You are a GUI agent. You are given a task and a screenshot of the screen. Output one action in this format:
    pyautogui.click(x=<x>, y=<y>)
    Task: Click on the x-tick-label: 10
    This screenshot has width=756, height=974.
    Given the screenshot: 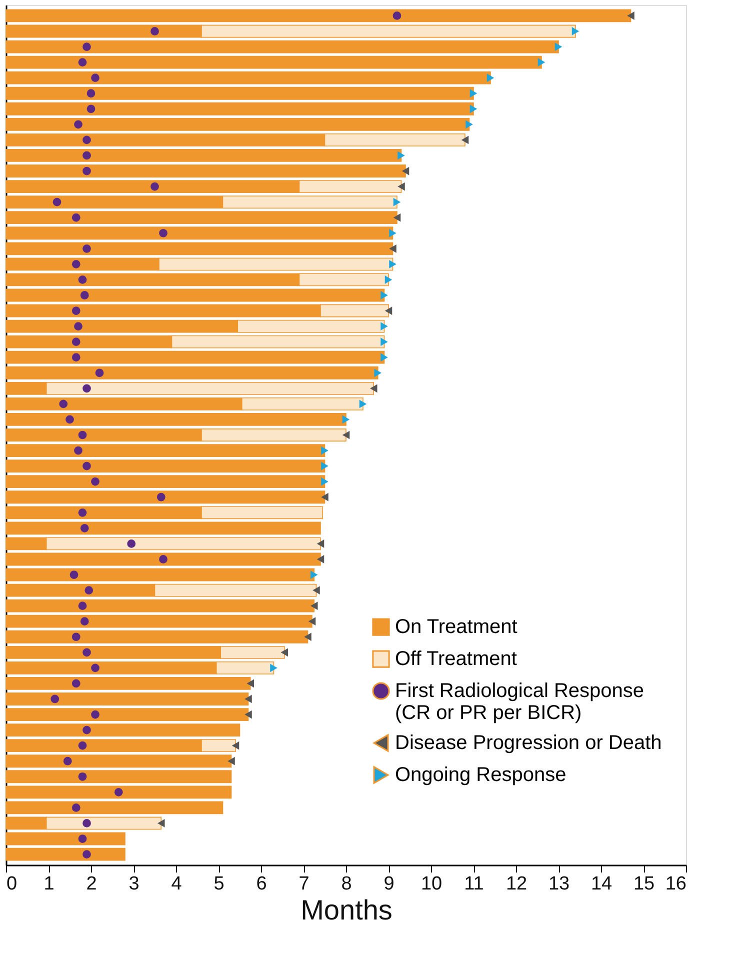 What is the action you would take?
    pyautogui.click(x=431, y=884)
    